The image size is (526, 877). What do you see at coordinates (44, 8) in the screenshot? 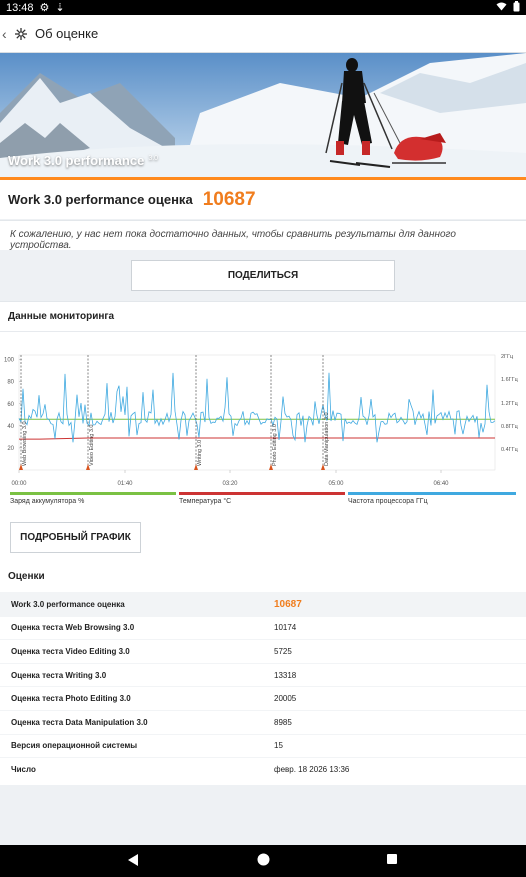
I see `settings-icon: ⚙` at bounding box center [44, 8].